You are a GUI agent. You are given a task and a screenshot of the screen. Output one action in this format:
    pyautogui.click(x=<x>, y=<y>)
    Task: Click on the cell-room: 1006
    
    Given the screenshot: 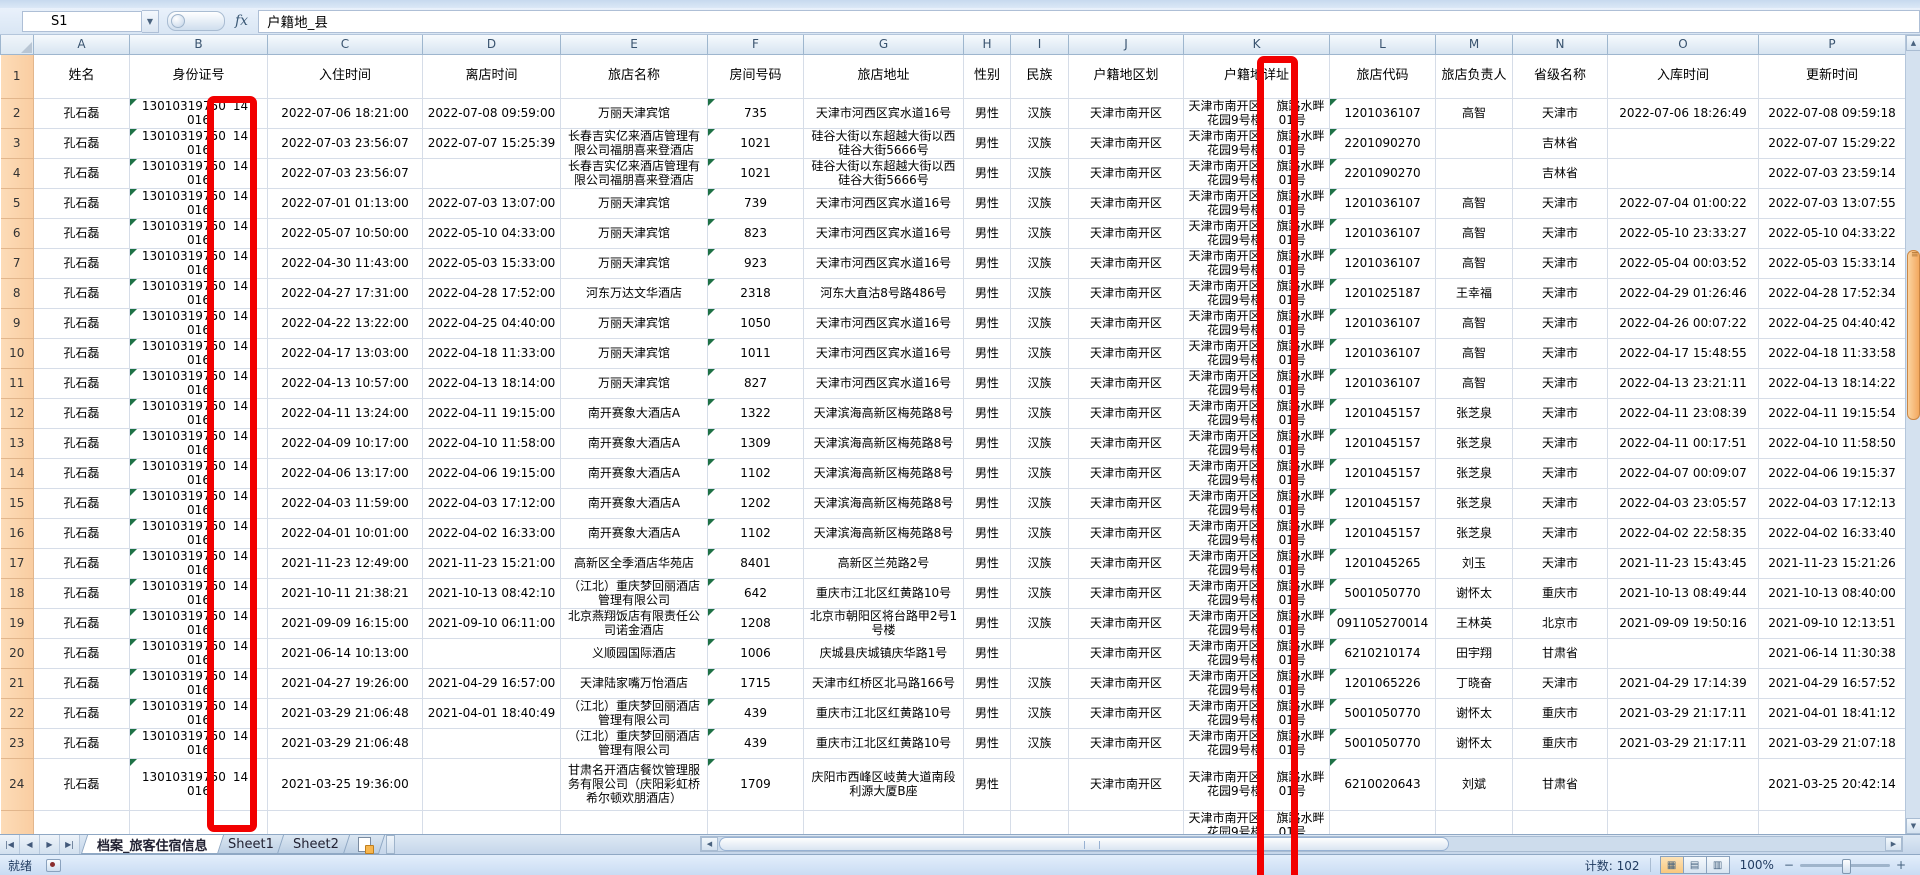 What is the action you would take?
    pyautogui.click(x=755, y=653)
    